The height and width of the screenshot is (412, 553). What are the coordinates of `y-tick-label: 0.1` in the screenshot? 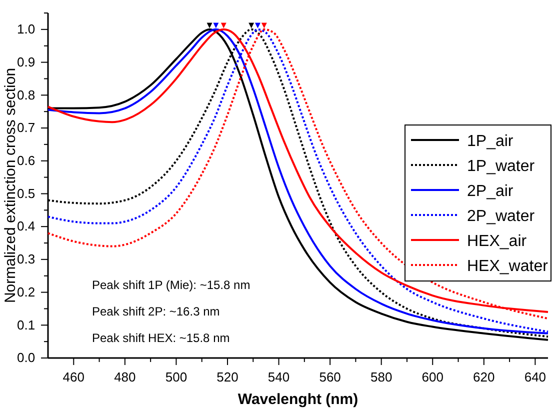 It's located at (26, 324).